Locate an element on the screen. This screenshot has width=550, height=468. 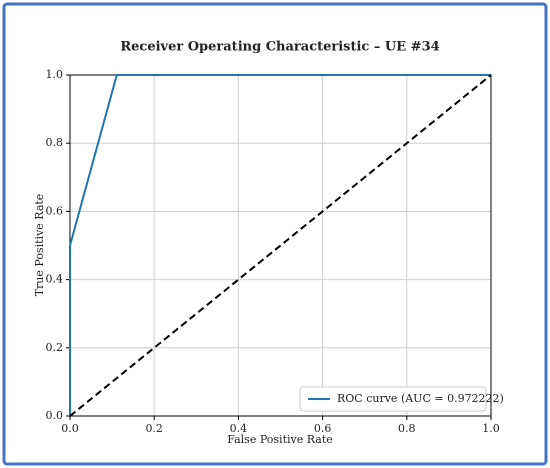
x-tick-label: 0.8 is located at coordinates (407, 428).